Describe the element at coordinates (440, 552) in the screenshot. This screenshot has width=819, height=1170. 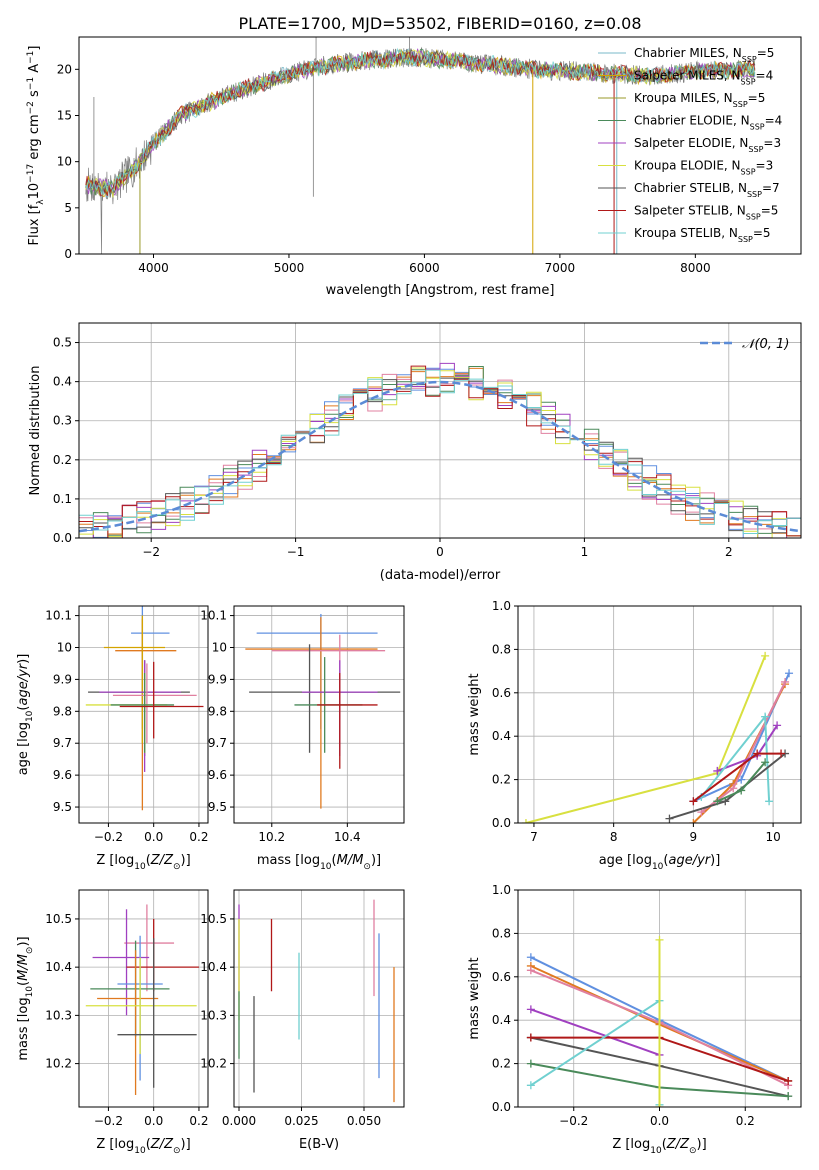
I see `x-tick-label: 0` at that location.